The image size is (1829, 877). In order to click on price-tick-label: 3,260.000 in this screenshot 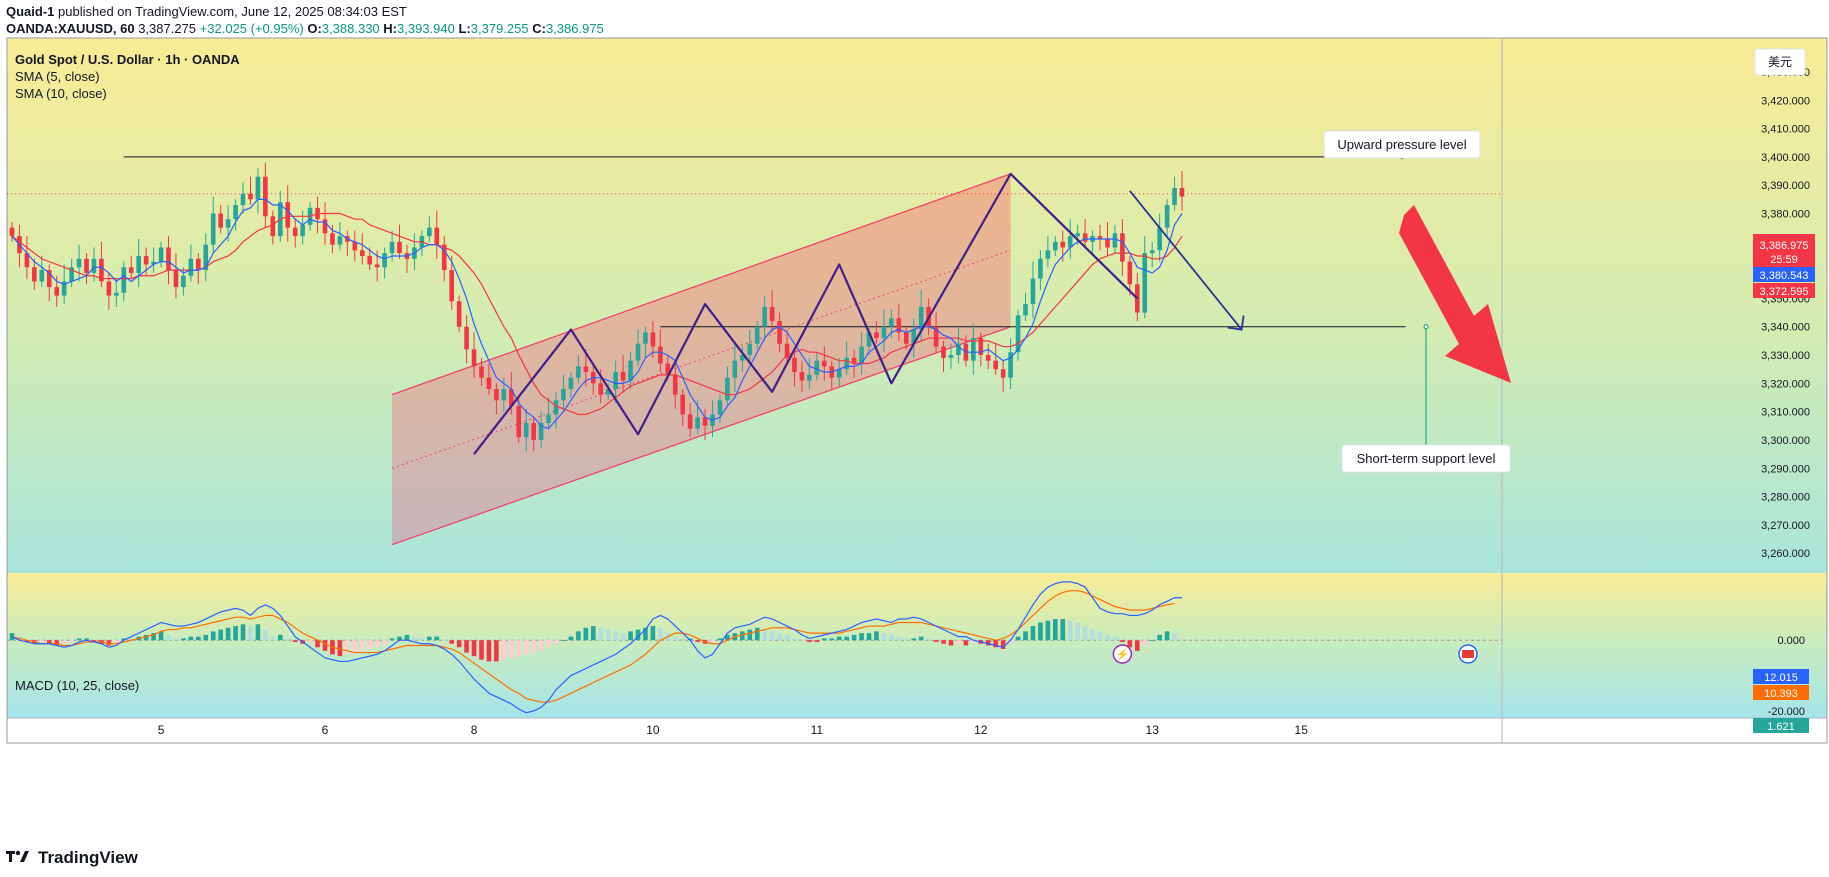, I will do `click(1785, 554)`.